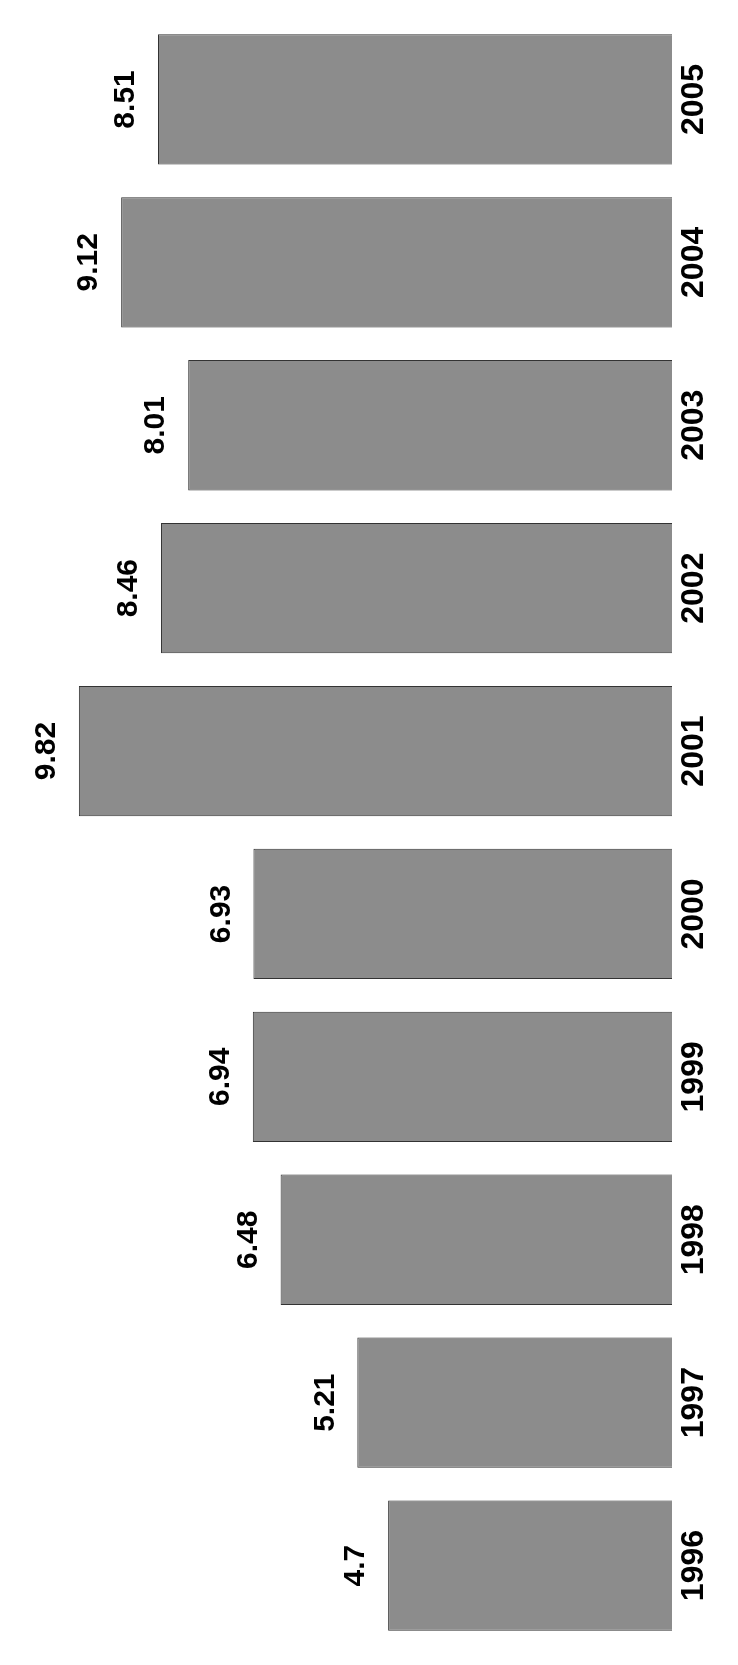 This screenshot has width=738, height=1665. What do you see at coordinates (691, 751) in the screenshot?
I see `y-tick-label: 2001` at bounding box center [691, 751].